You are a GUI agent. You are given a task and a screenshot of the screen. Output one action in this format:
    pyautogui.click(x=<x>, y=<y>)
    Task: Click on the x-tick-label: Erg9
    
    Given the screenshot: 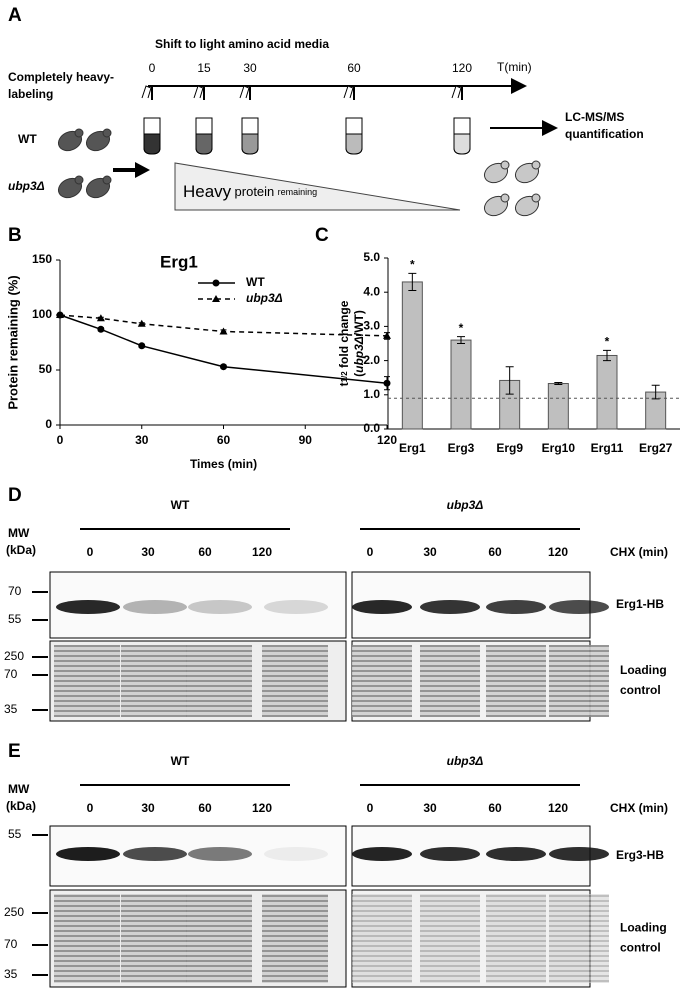 What is the action you would take?
    pyautogui.click(x=509, y=448)
    